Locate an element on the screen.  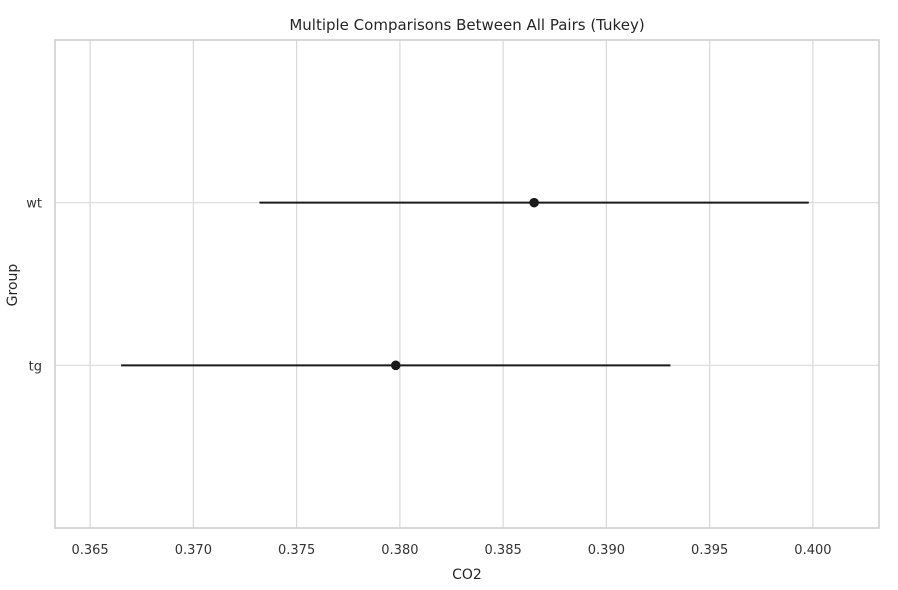
x-tick-label: 0.365 is located at coordinates (89, 550).